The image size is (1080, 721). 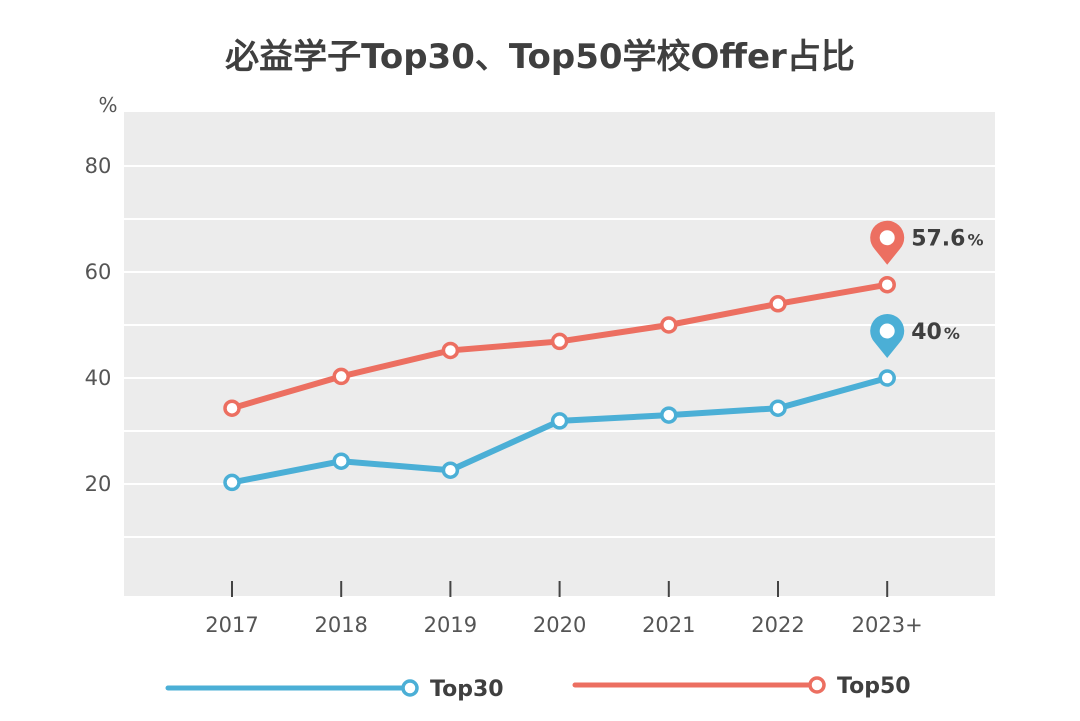 What do you see at coordinates (341, 461) in the screenshot?
I see `data-point-top30-2018` at bounding box center [341, 461].